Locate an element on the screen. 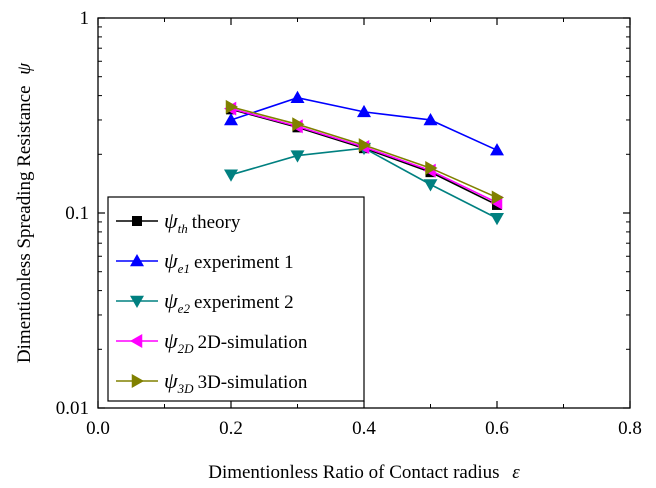  legend-text: ψe1 experiment 1 is located at coordinates (229, 262).